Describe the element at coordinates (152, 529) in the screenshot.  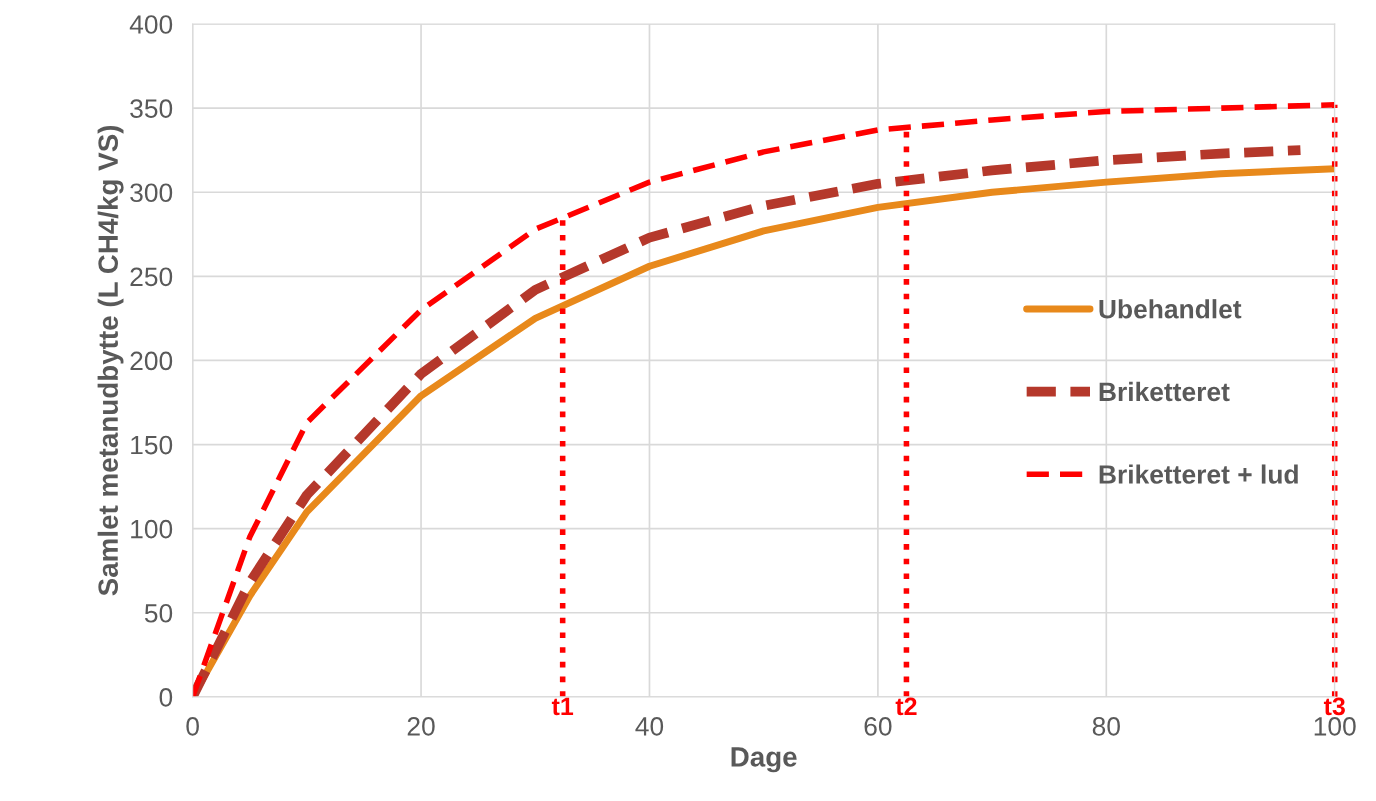
I see `y-tick-label: 100` at that location.